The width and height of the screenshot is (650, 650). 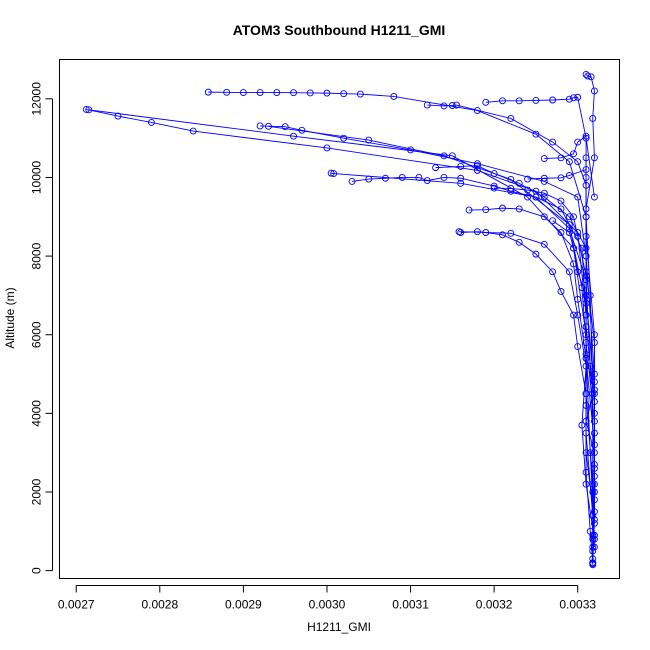 I want to click on y-tick-label: 8000, so click(x=37, y=255).